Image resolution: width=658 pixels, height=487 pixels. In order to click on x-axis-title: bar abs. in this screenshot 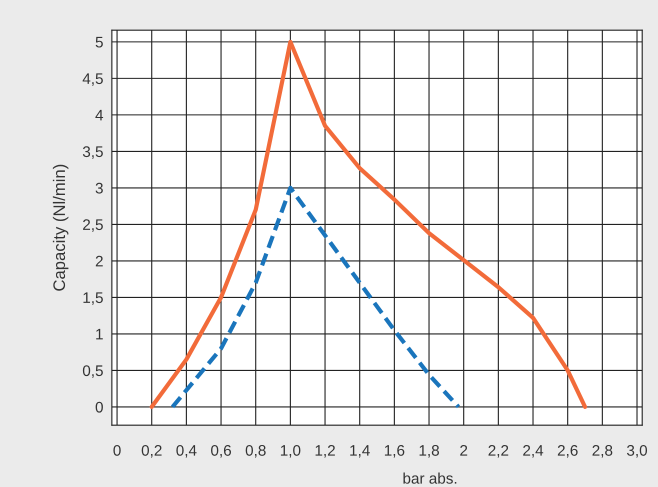, I will do `click(429, 478)`.